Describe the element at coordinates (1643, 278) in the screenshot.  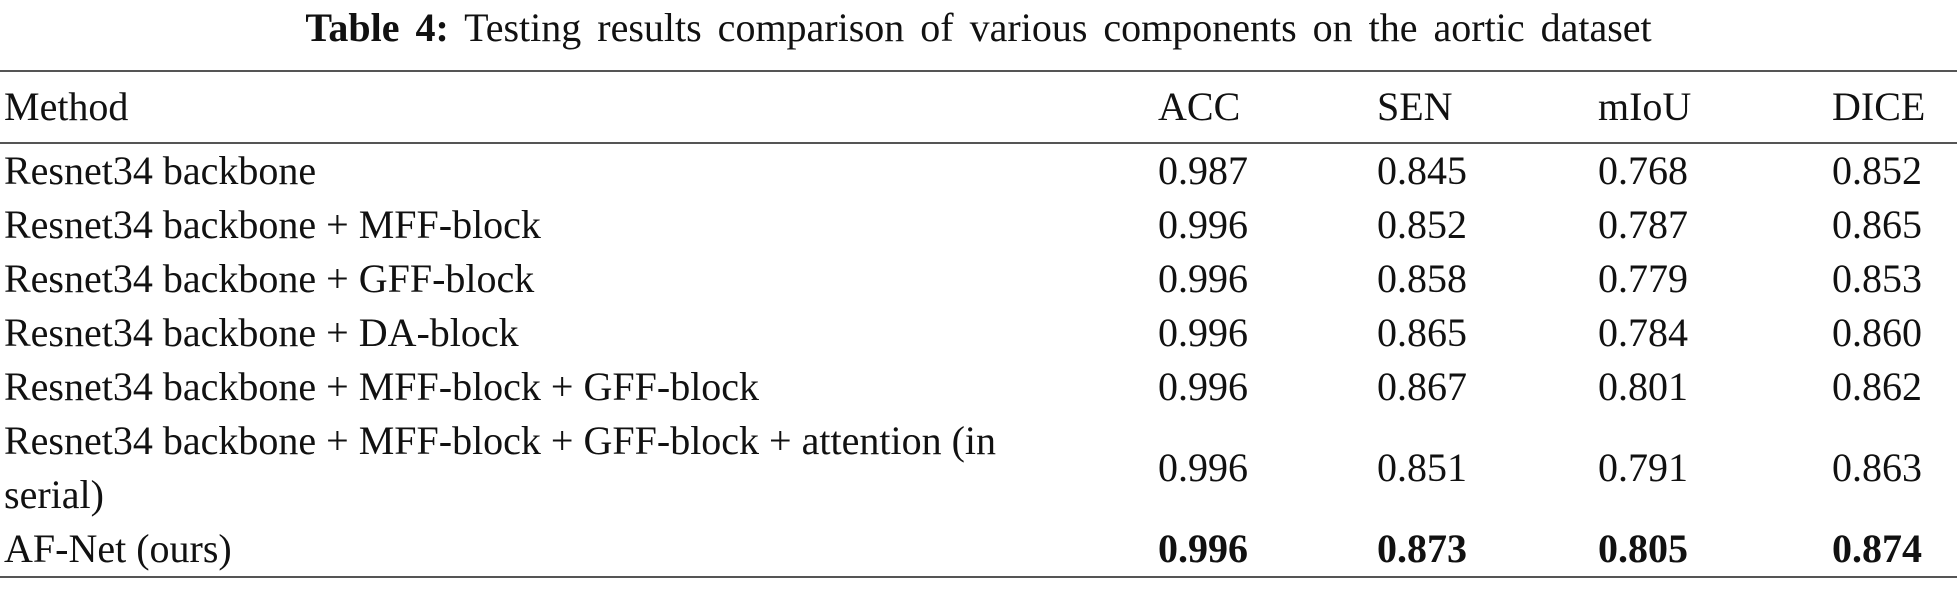
I see `value-cell: 0.779` at that location.